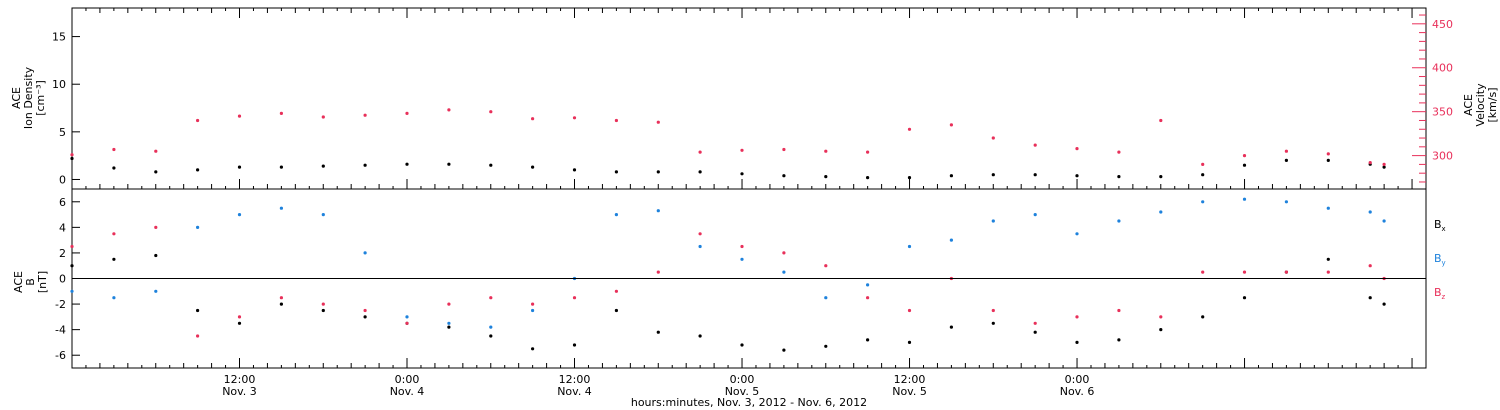  Describe the element at coordinates (60, 355) in the screenshot. I see `b-tick-label: -6` at that location.